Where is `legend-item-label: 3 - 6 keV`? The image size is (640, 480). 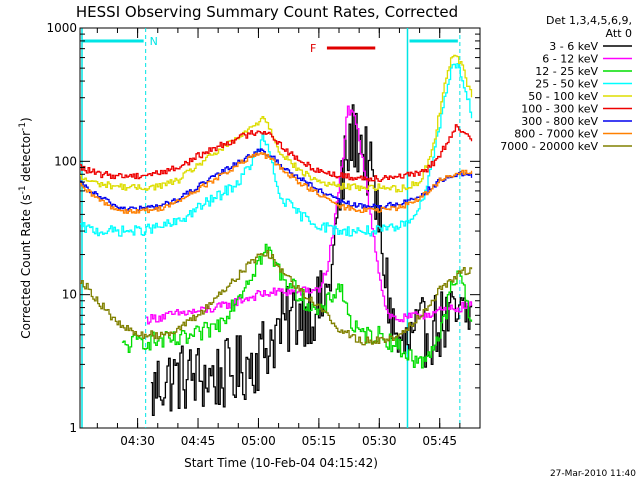 legend-item-label: 3 - 6 keV is located at coordinates (573, 46).